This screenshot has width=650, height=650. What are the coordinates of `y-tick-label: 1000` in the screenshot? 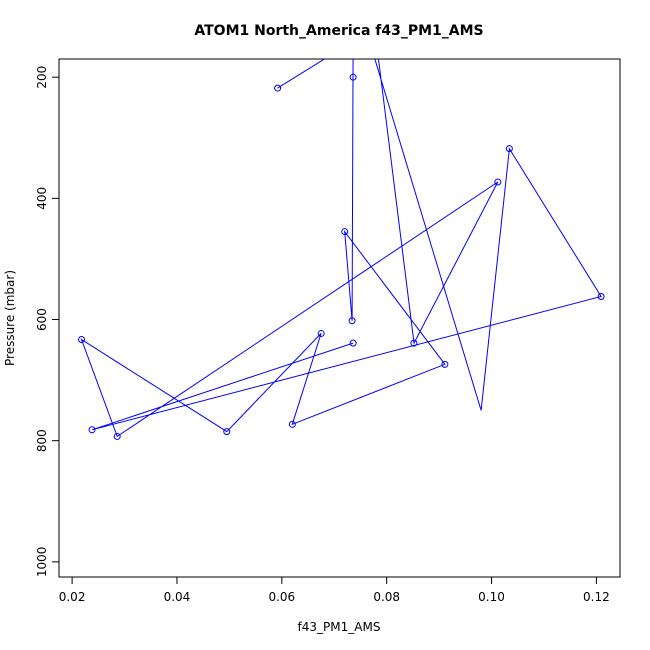 It's located at (42, 562).